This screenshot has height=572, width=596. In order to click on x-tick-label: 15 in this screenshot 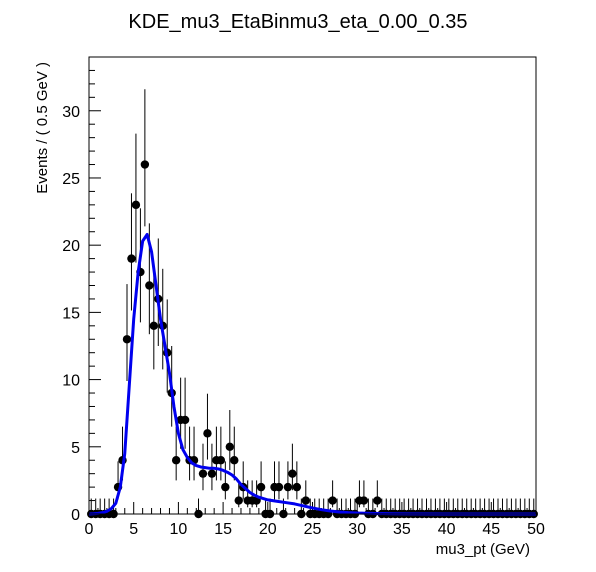, I will do `click(223, 529)`.